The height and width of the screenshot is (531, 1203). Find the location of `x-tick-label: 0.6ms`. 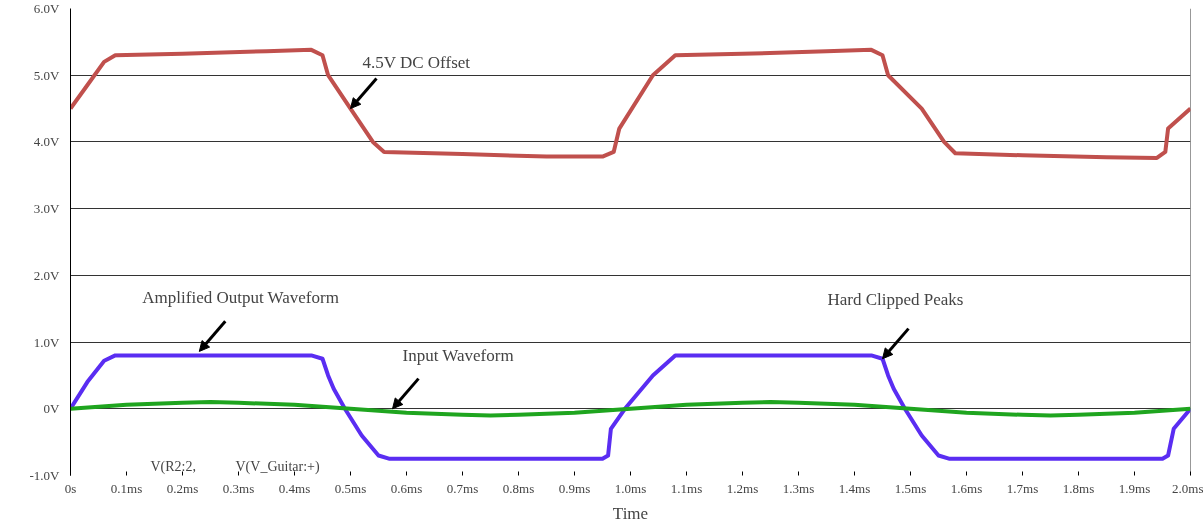

x-tick-label: 0.6ms is located at coordinates (406, 488).